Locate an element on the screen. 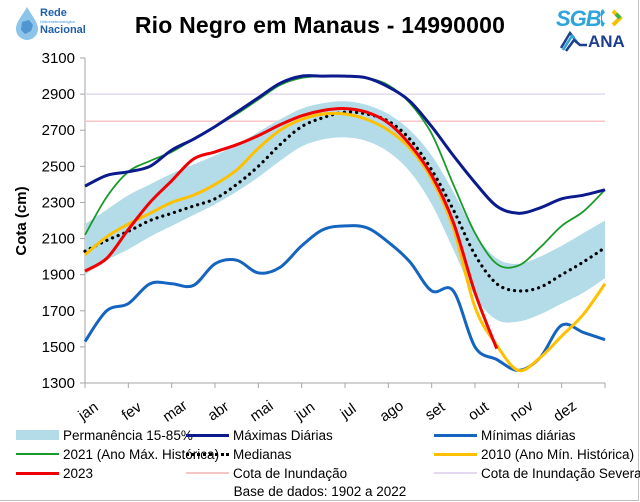  x-tick-label: jan is located at coordinates (88, 412).